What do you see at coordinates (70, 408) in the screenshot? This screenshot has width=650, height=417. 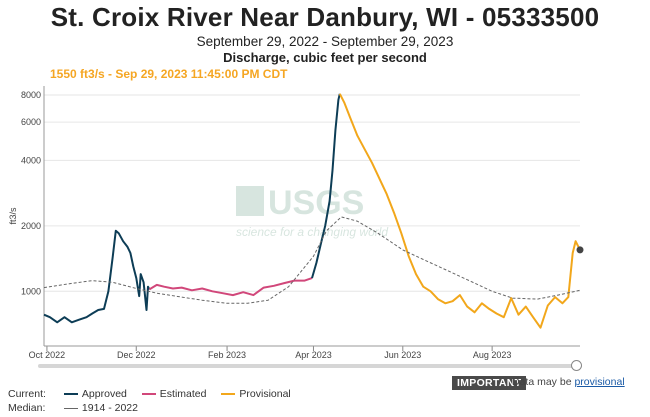 I see `median-swatch-icon` at bounding box center [70, 408].